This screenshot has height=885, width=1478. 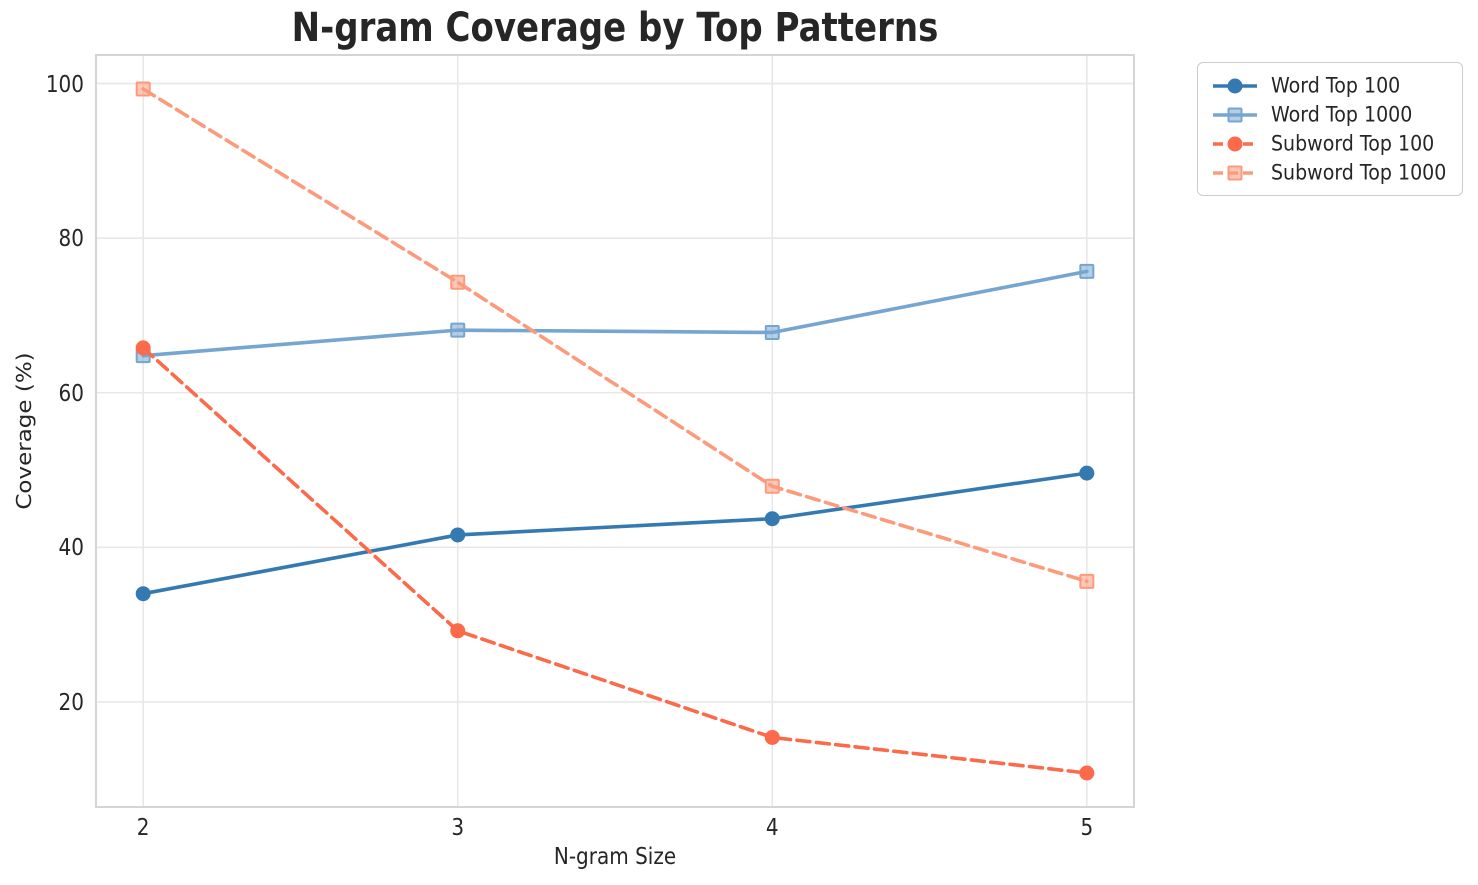 What do you see at coordinates (1359, 172) in the screenshot?
I see `legend-label: Subword Top 1000` at bounding box center [1359, 172].